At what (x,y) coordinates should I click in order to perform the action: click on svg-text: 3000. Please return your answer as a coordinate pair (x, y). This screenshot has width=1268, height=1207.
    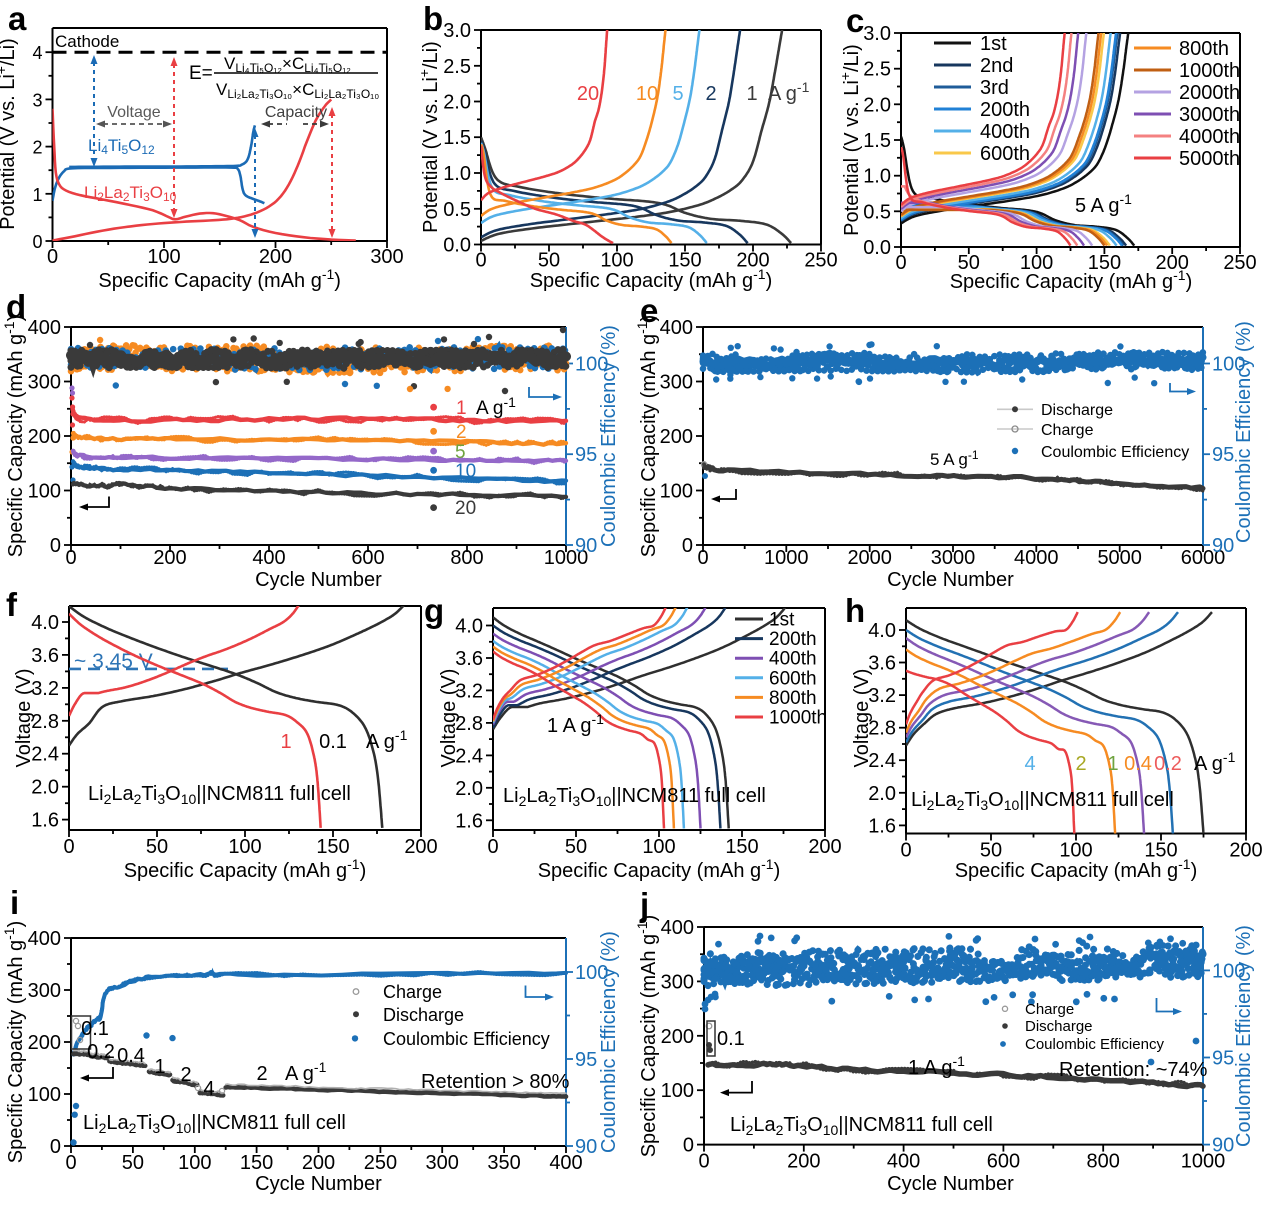
    Looking at the image, I should click on (953, 558).